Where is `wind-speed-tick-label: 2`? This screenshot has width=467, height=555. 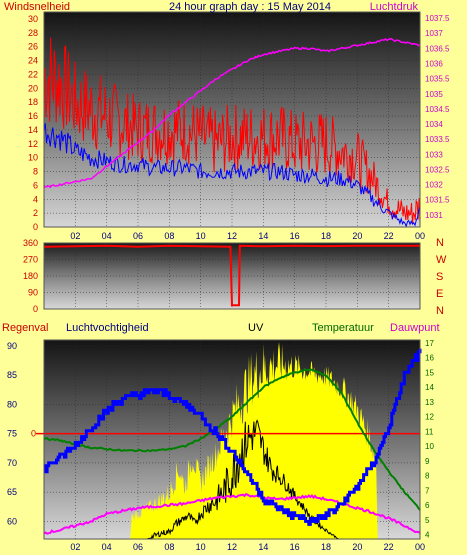 wind-speed-tick-label: 2 is located at coordinates (35, 213).